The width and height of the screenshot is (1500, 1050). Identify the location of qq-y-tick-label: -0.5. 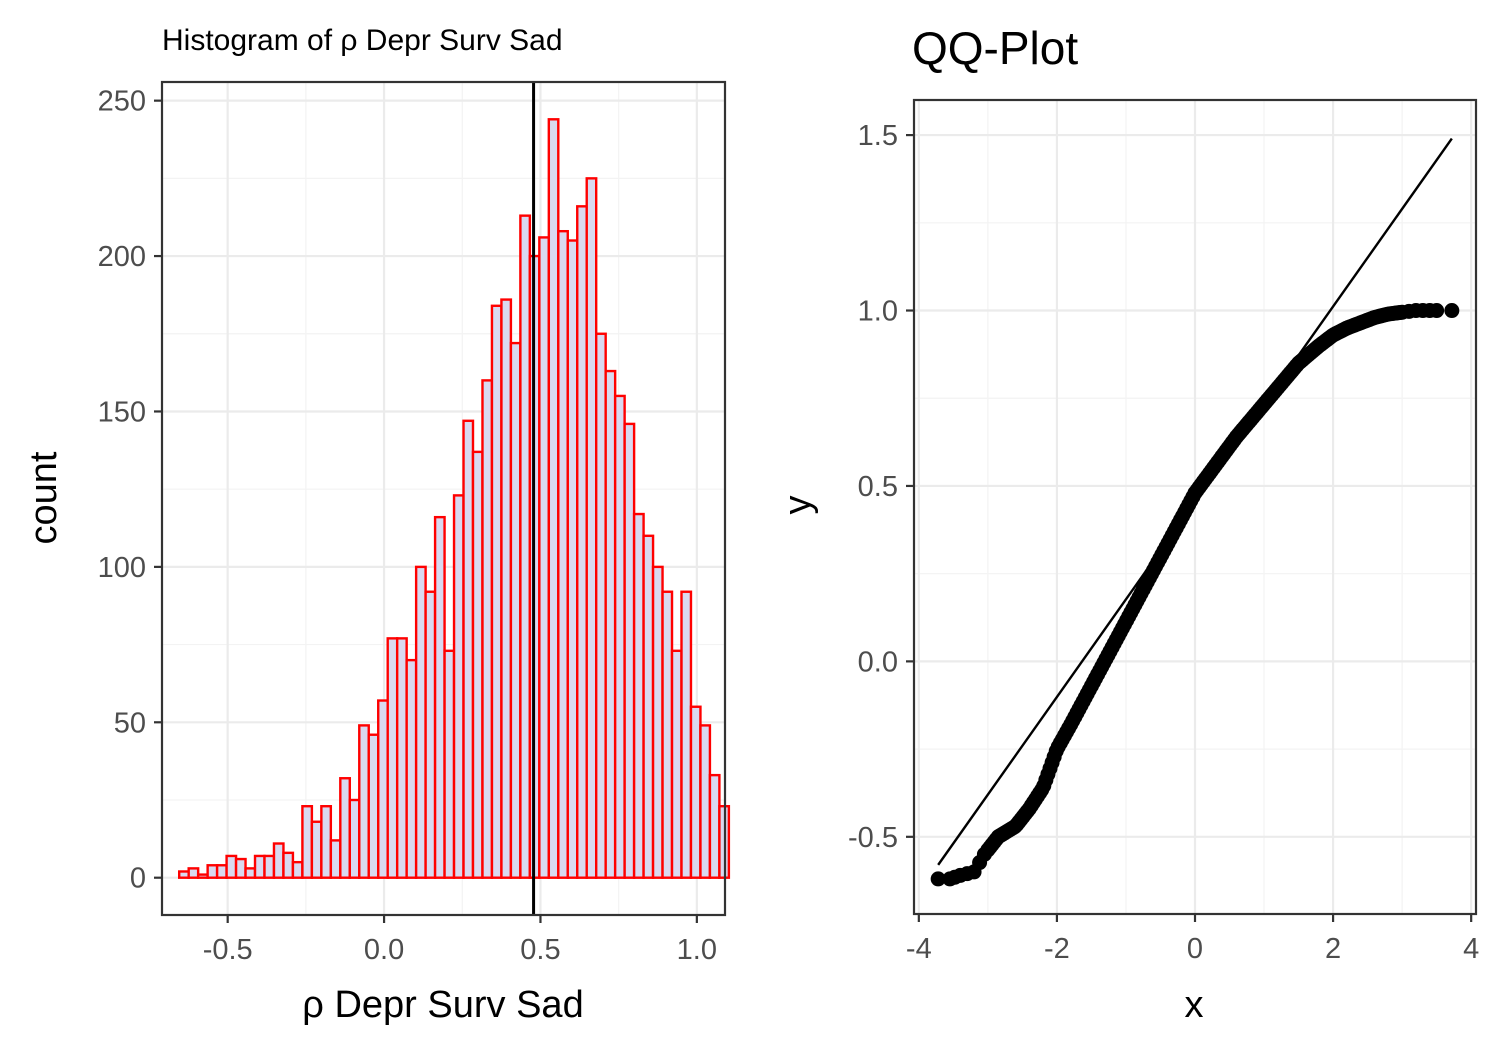
(873, 838).